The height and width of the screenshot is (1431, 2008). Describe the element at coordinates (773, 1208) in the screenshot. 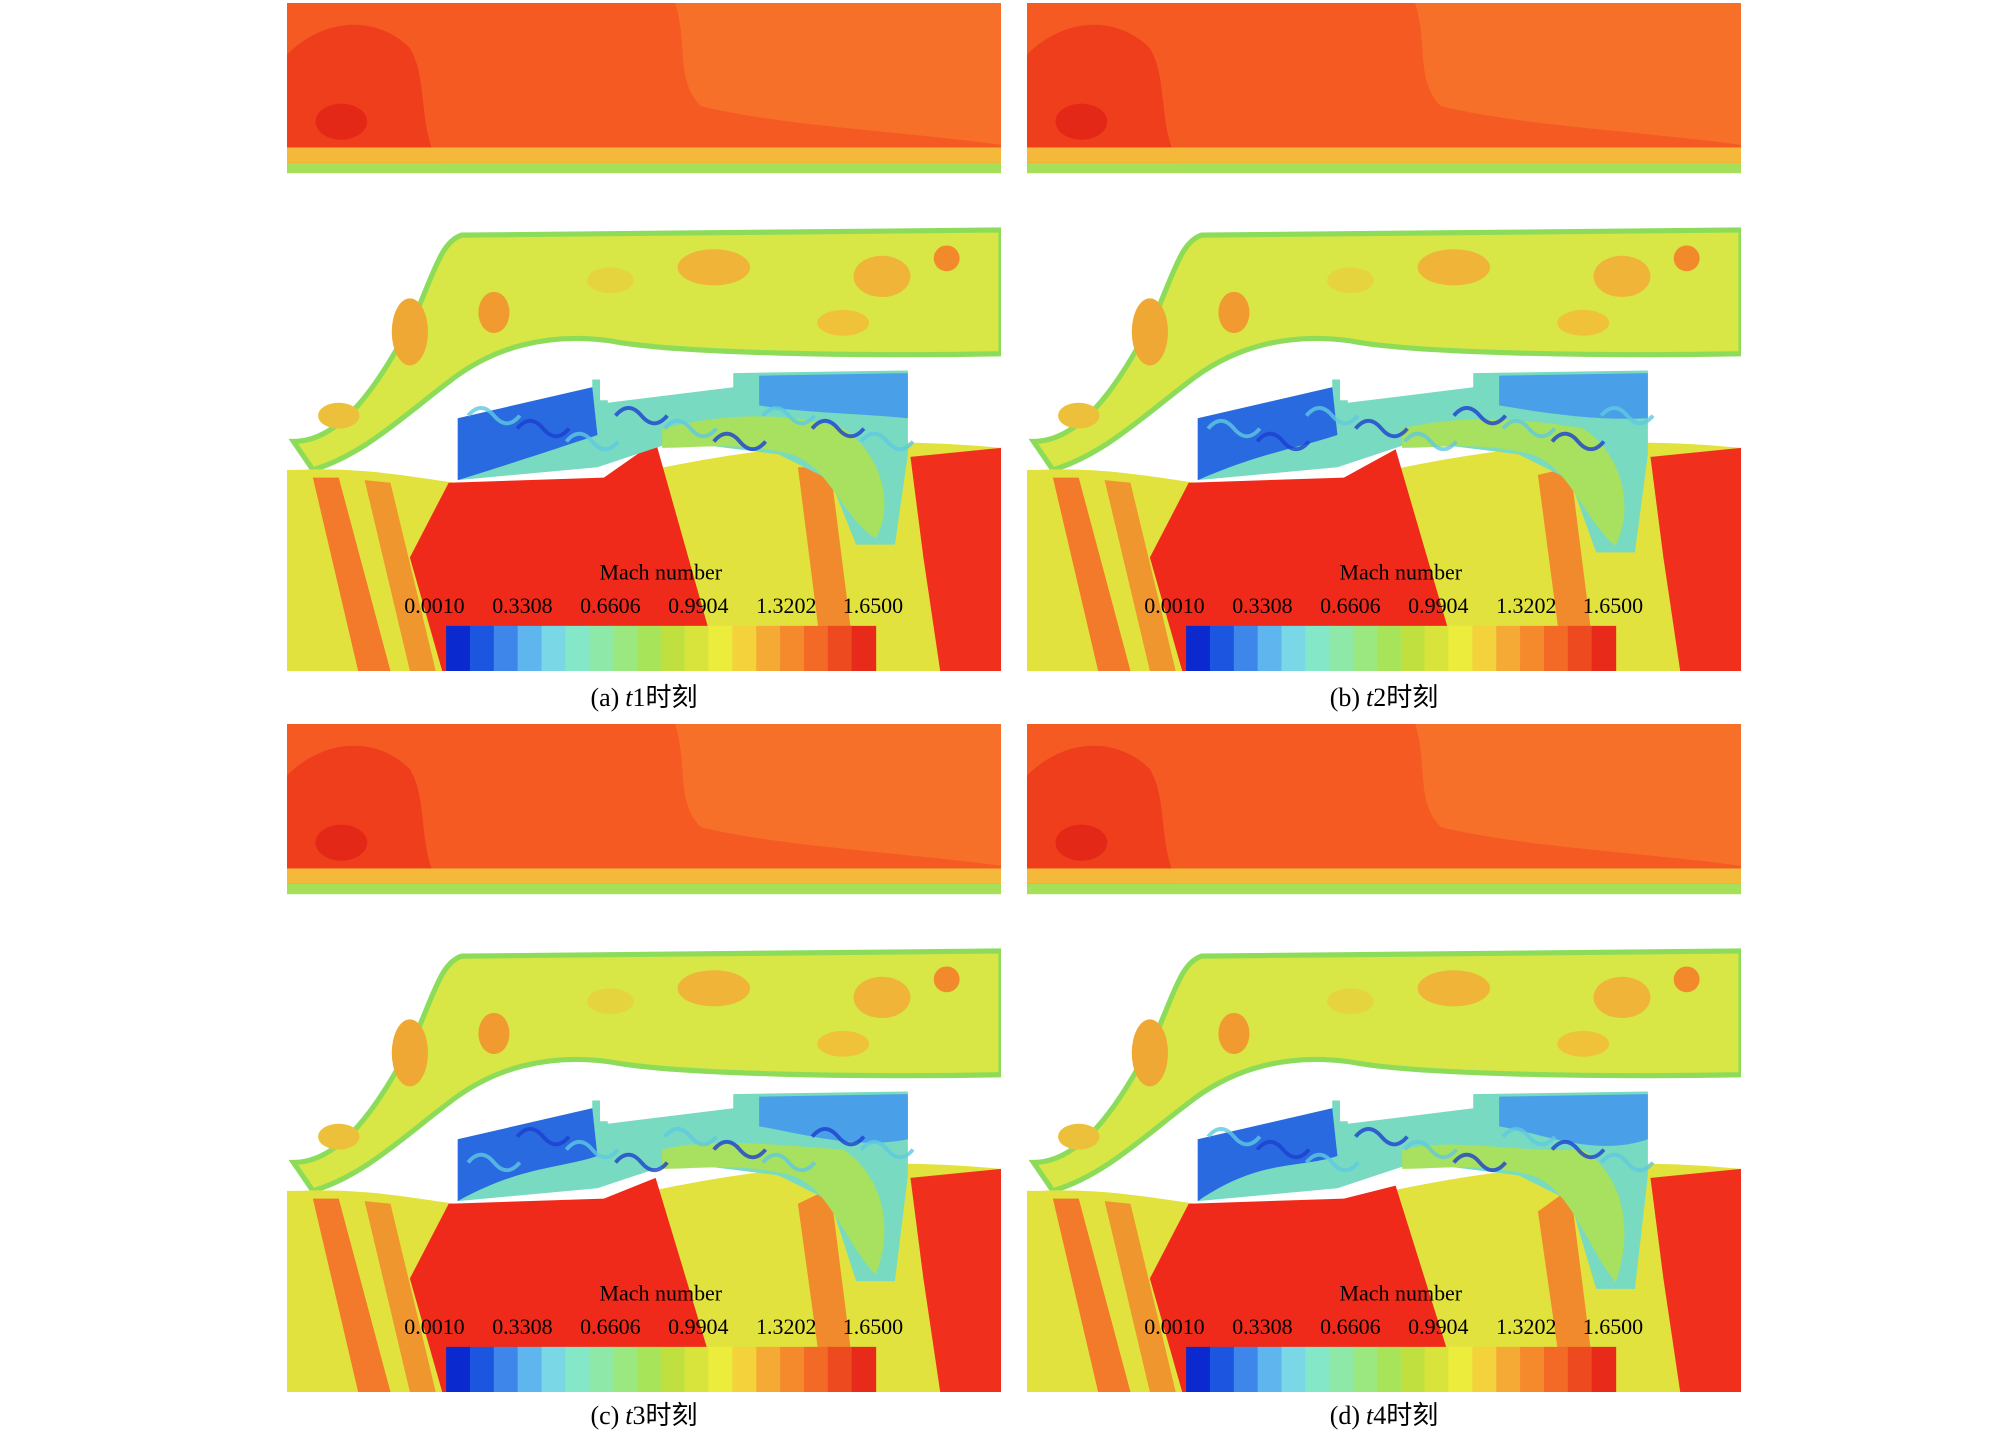

I see `mixing-layer` at that location.